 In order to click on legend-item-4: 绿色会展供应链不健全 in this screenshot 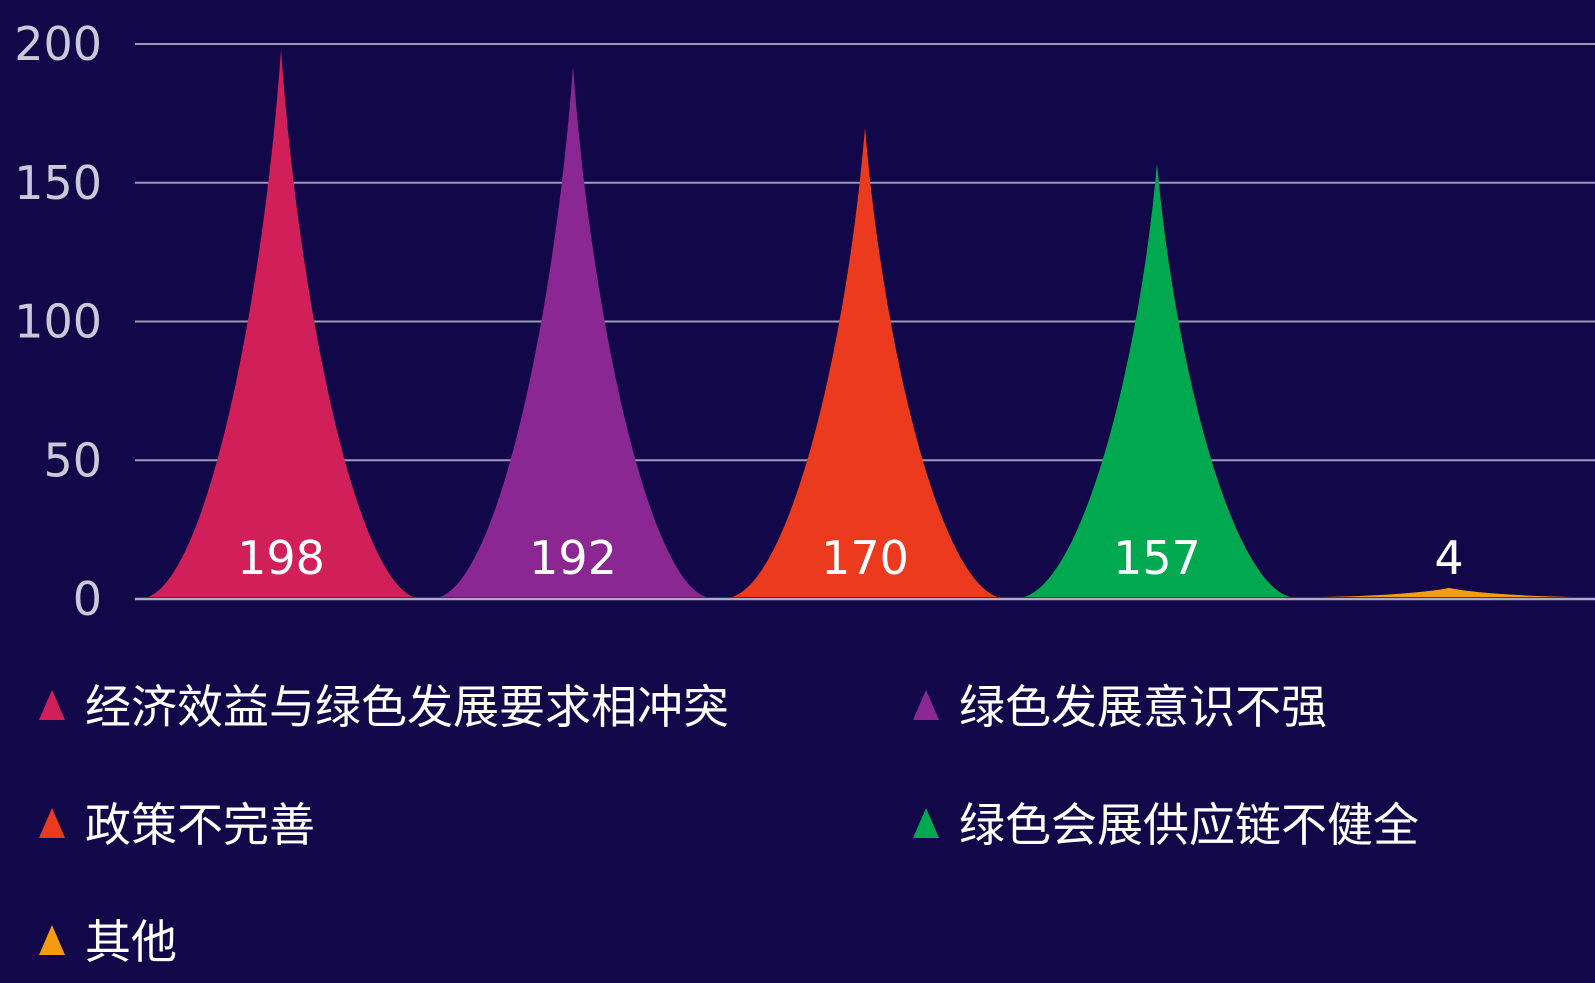, I will do `click(1166, 825)`.